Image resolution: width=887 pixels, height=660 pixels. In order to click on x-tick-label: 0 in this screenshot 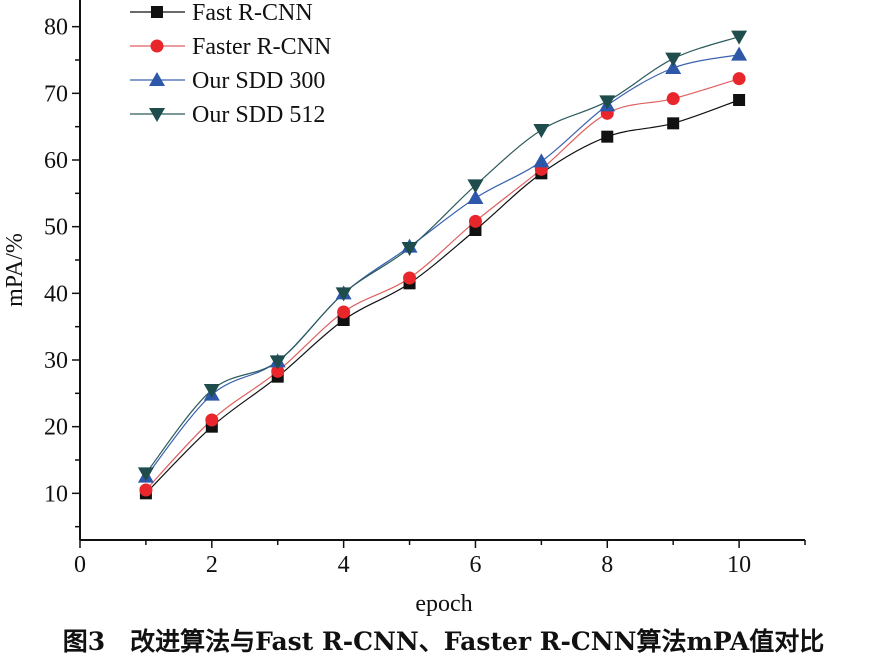, I will do `click(80, 565)`.